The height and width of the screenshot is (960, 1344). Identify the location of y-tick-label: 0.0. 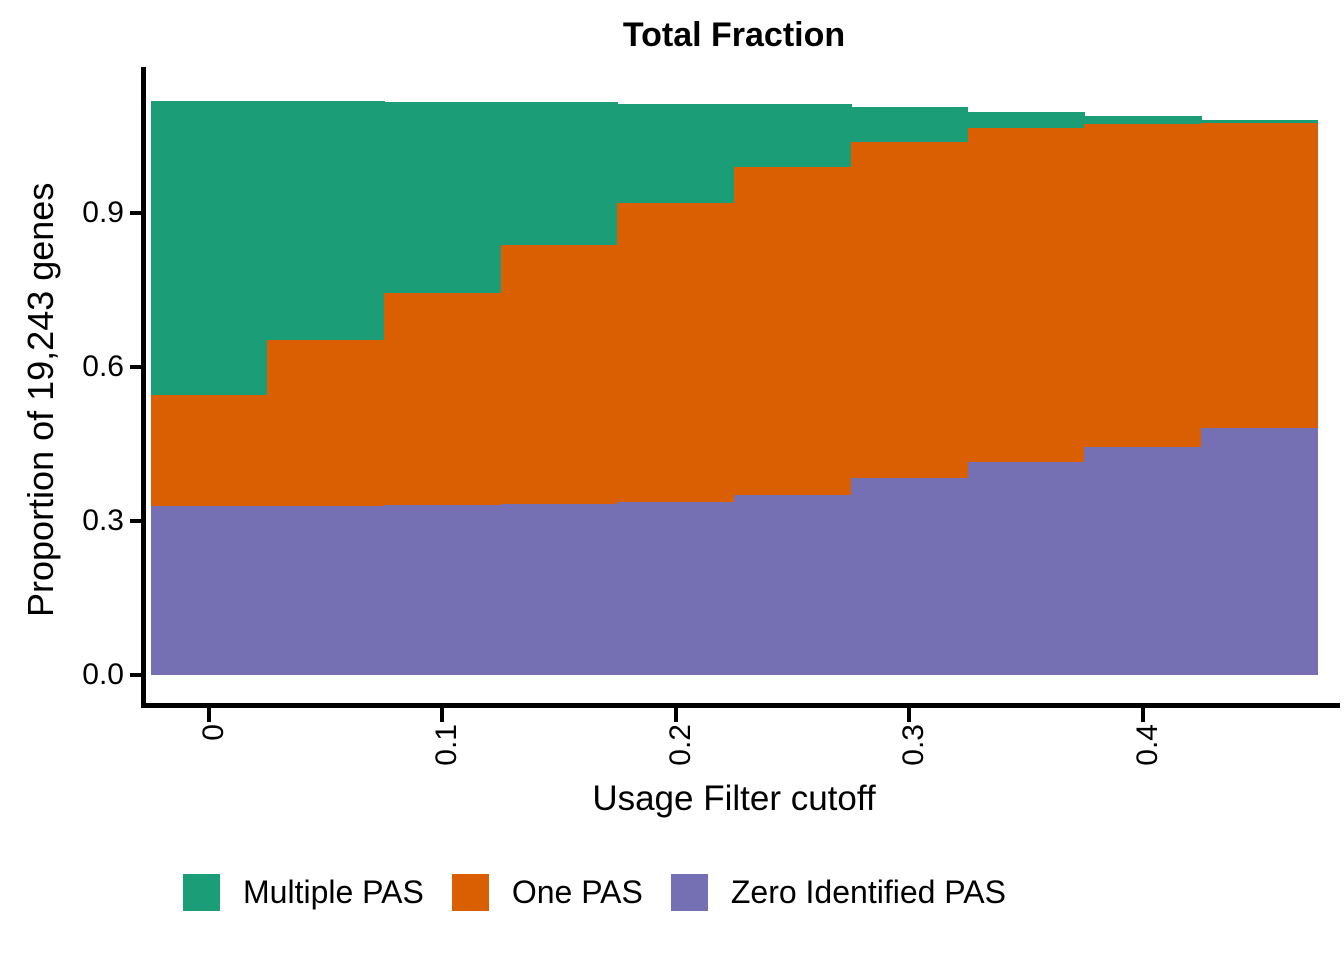
(103, 674).